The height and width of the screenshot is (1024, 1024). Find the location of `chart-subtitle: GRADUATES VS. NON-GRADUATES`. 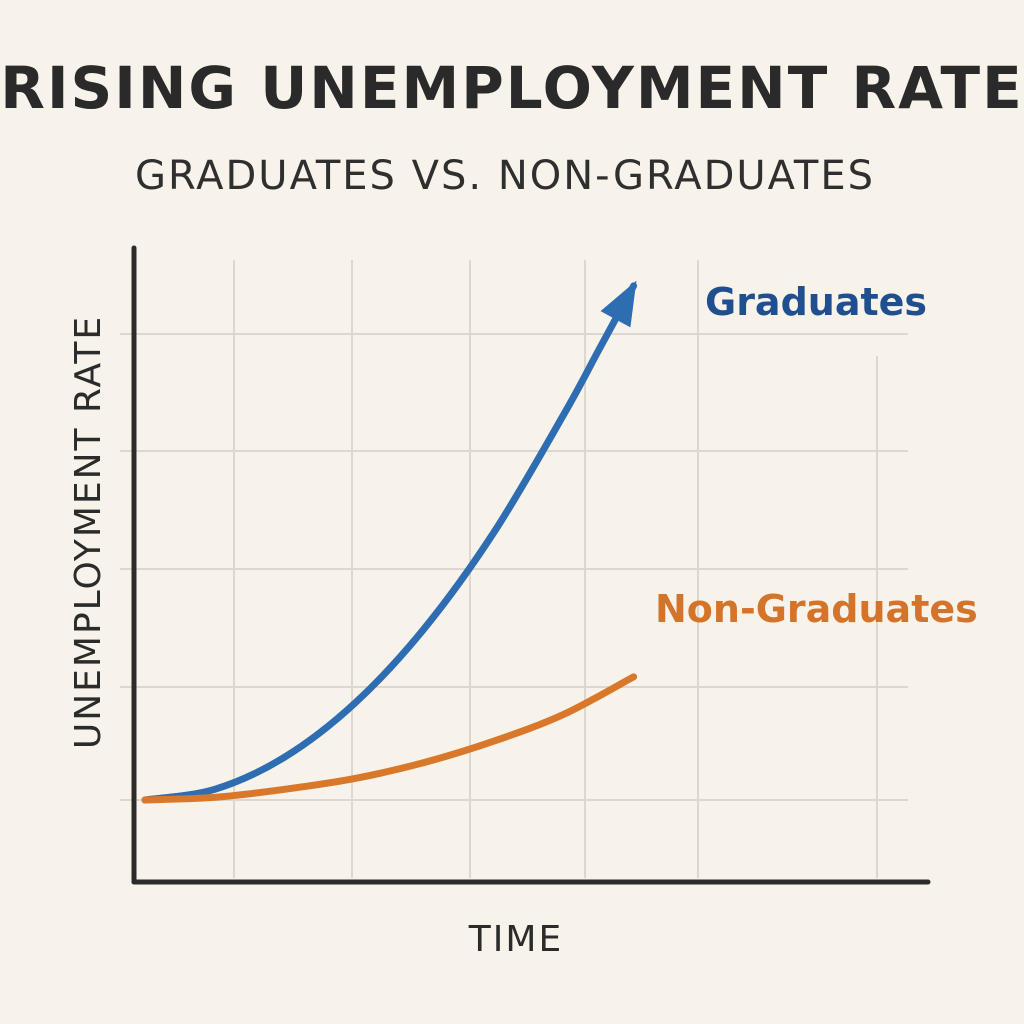

chart-subtitle: GRADUATES VS. NON-GRADUATES is located at coordinates (505, 176).